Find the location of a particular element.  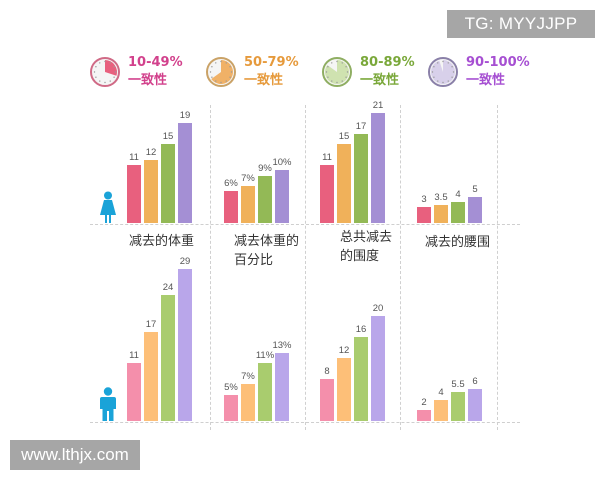

legend-label: 90-100% 一致性 is located at coordinates (498, 71).